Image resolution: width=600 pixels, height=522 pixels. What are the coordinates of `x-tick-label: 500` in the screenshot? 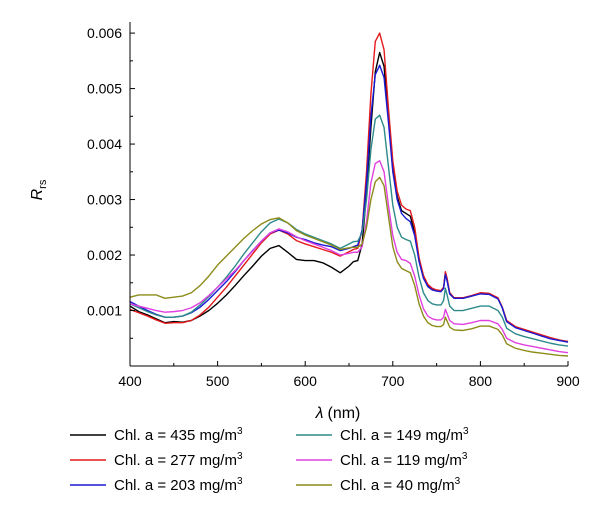 It's located at (218, 381).